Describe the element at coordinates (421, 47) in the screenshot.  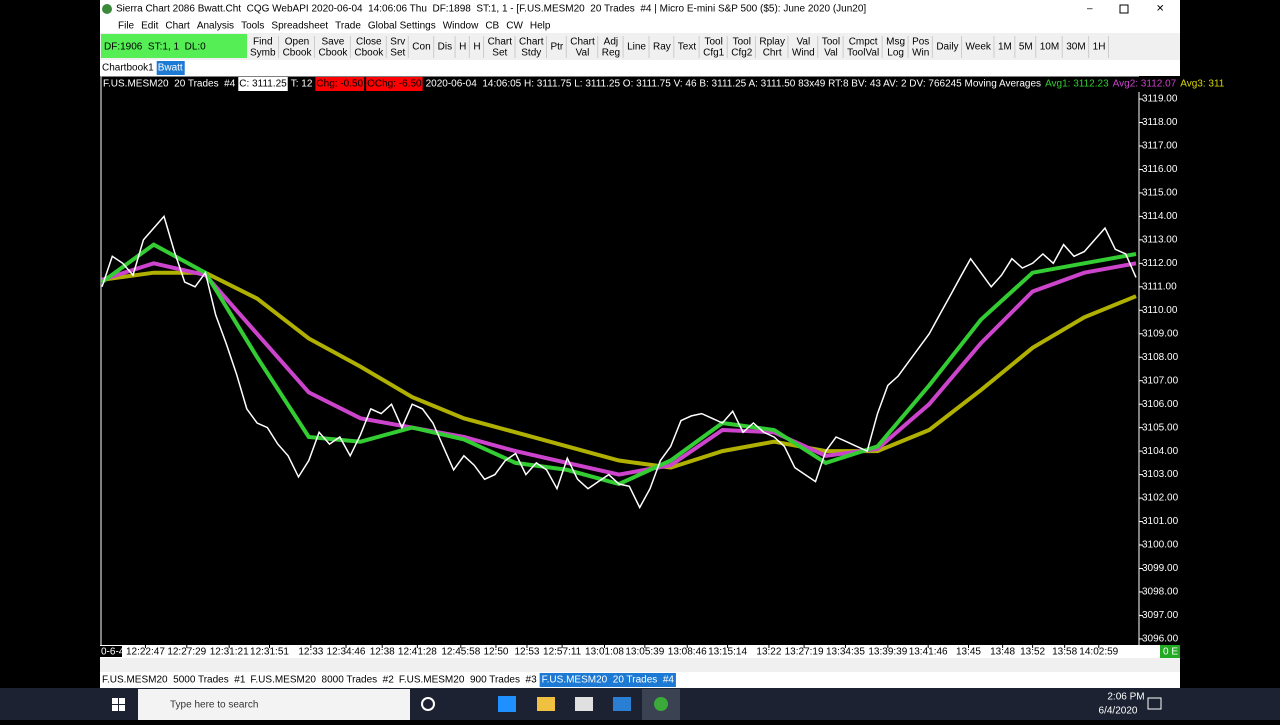
I see `toolbar-button: Con` at that location.